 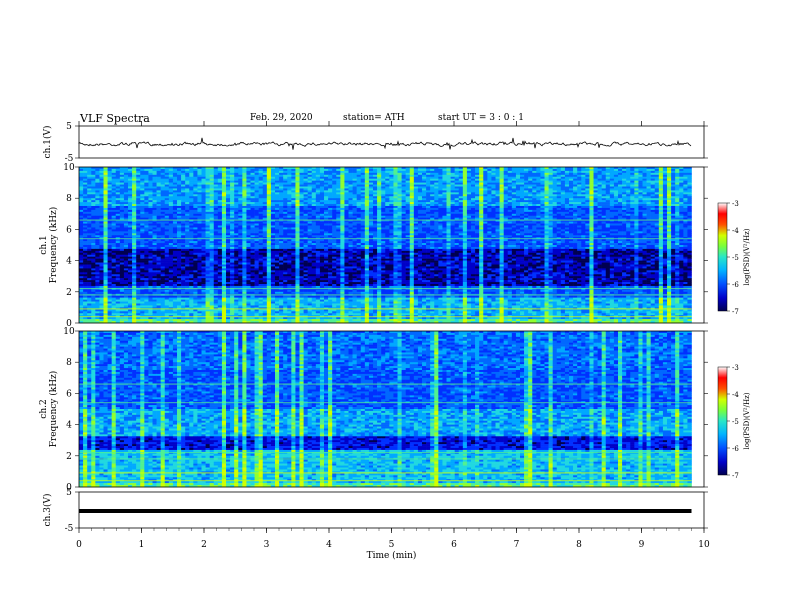 I want to click on x-tick-label: 2, so click(x=204, y=545).